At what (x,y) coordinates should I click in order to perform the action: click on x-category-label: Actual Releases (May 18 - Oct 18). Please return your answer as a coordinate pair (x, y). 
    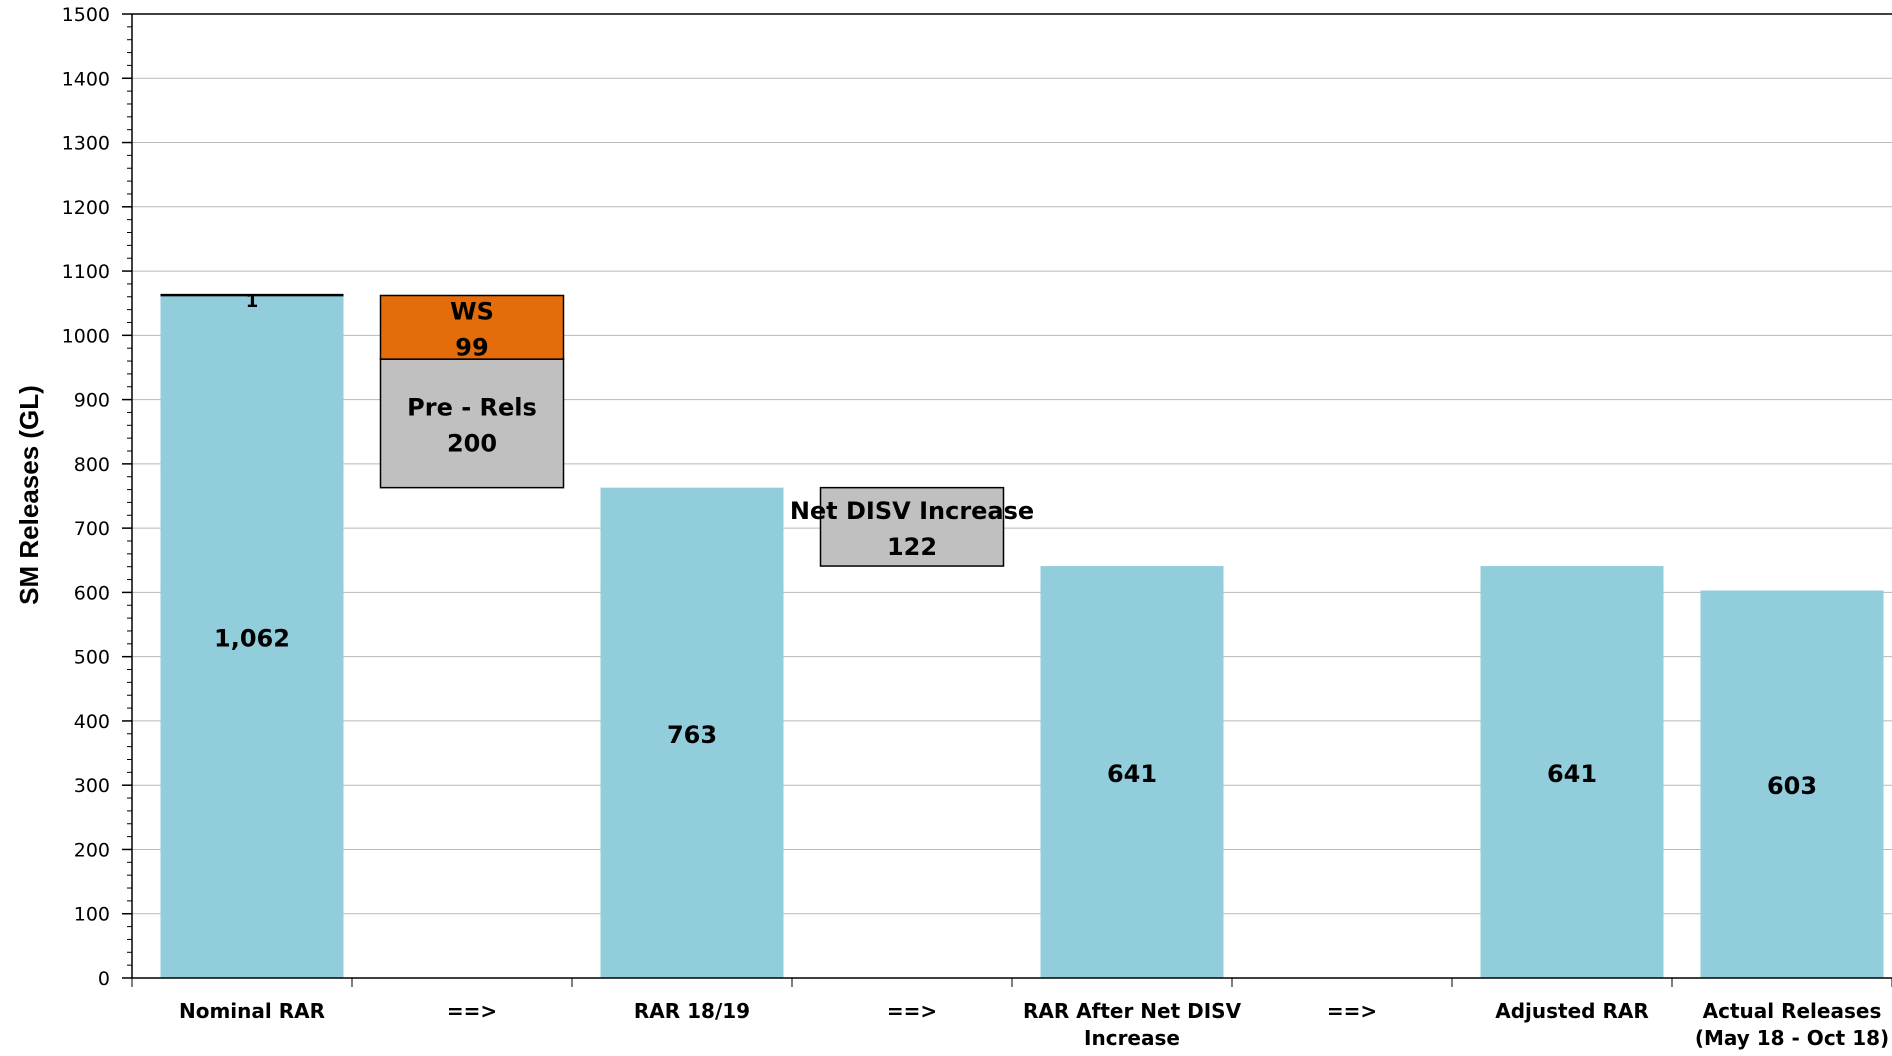
    Looking at the image, I should click on (1792, 1024).